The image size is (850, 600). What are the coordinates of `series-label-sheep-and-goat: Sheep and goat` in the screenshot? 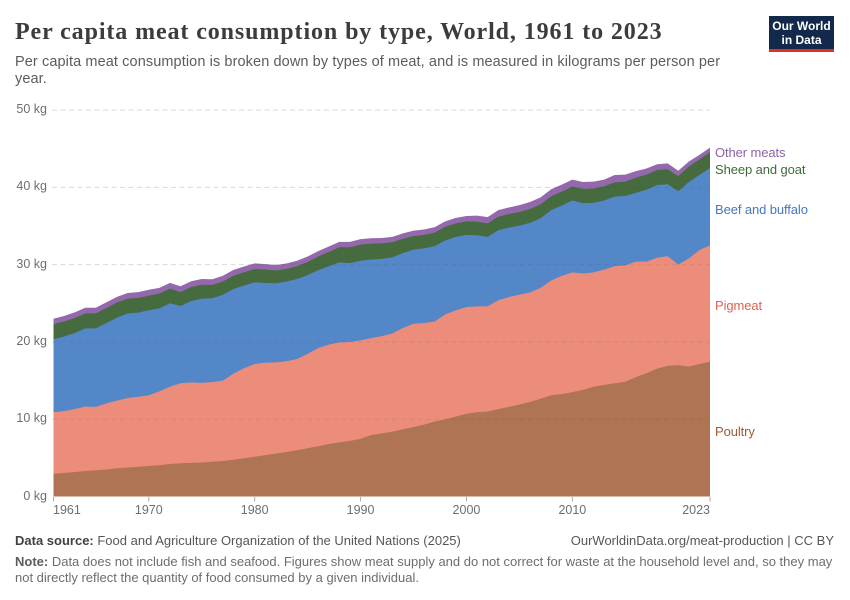 It's located at (760, 170).